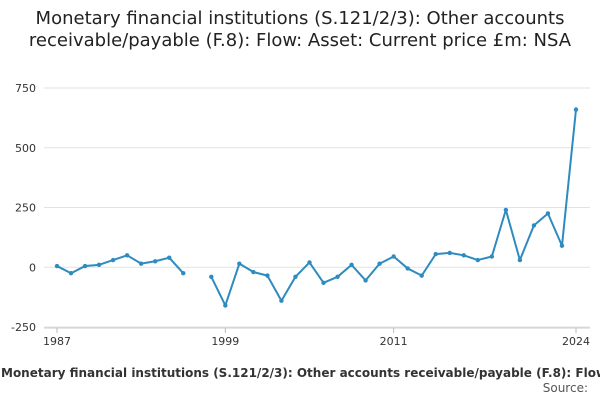 The width and height of the screenshot is (600, 400). What do you see at coordinates (25, 148) in the screenshot?
I see `y-tick-label: 500` at bounding box center [25, 148].